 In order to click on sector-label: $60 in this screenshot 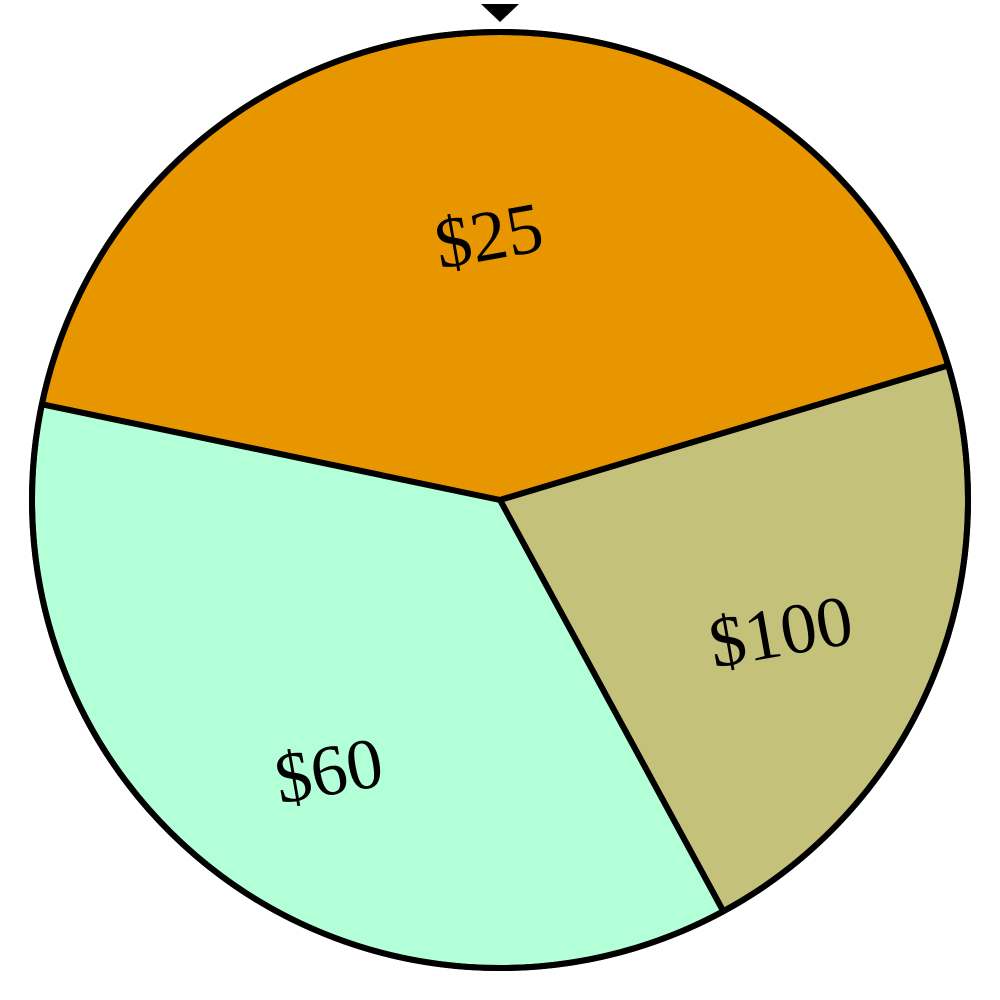, I will do `click(329, 771)`.